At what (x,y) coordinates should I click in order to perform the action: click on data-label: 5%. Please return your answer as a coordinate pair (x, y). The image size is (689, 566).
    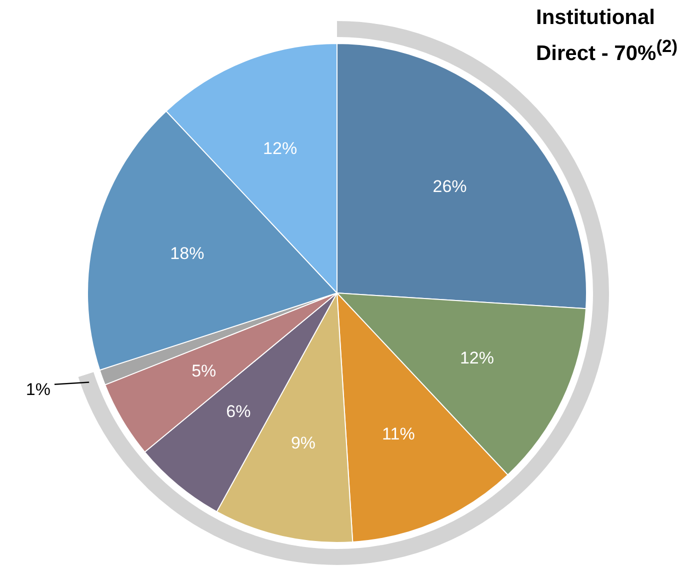
    Looking at the image, I should click on (204, 370).